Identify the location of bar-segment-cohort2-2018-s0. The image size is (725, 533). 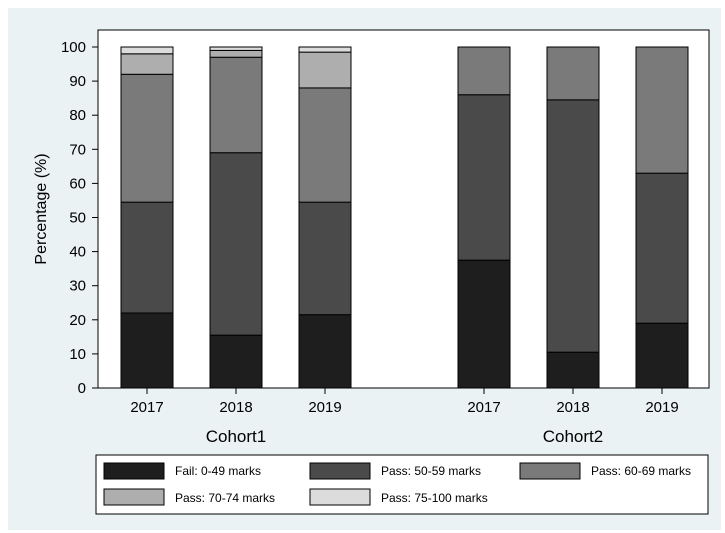
(573, 370).